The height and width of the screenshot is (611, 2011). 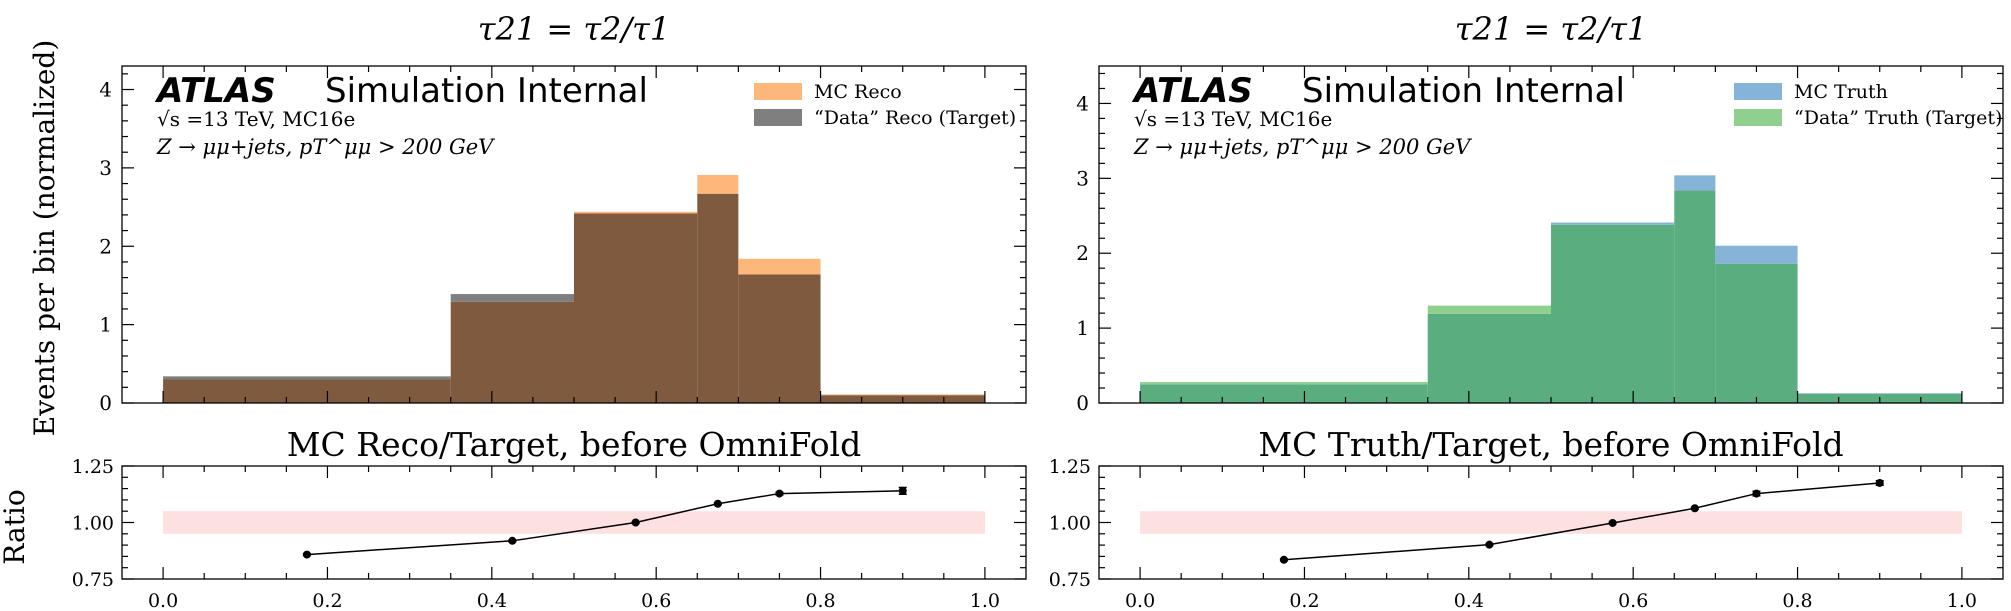 What do you see at coordinates (1550, 444) in the screenshot?
I see `ratio-title: MC Truth/Target, before OmniFold` at bounding box center [1550, 444].